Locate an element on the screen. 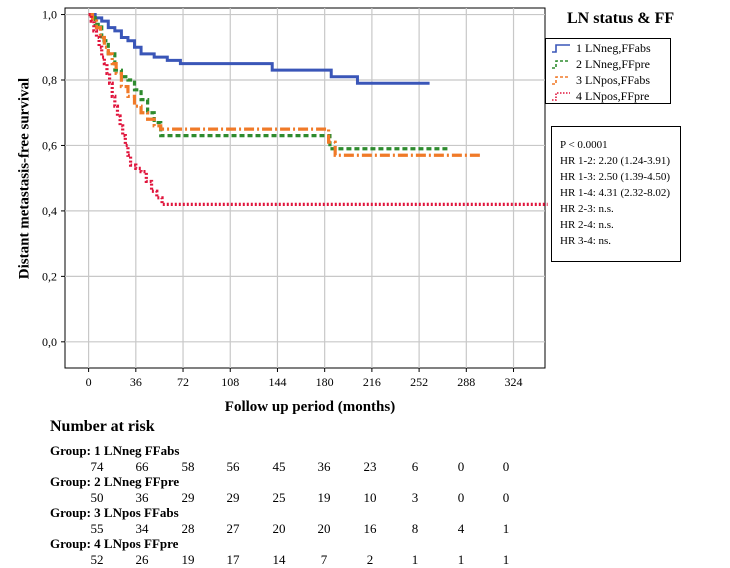 This screenshot has height=568, width=730. risk-count: 52 is located at coordinates (97, 559).